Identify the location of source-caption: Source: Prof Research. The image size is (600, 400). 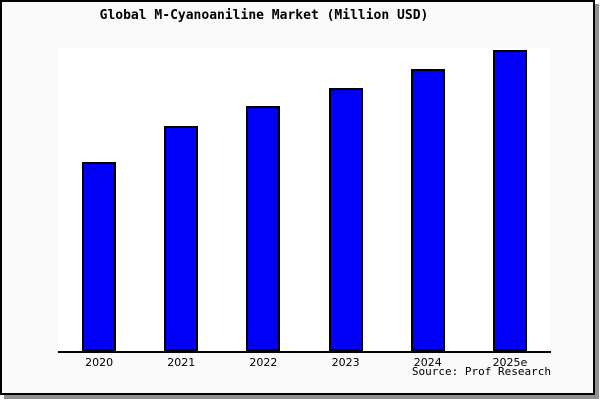
(481, 371).